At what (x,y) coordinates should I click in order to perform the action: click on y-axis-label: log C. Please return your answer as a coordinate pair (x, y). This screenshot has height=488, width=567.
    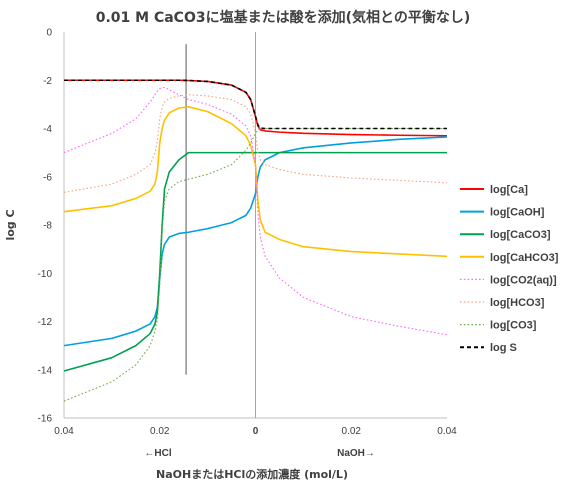
    Looking at the image, I should click on (10, 224).